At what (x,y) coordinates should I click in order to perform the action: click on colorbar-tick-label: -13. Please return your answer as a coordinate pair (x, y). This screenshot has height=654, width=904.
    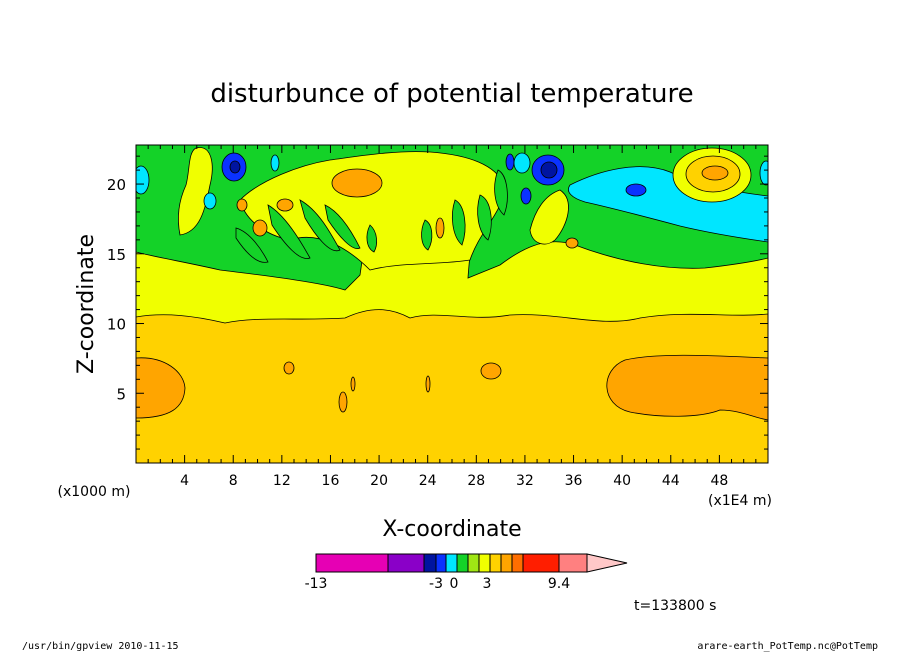
    Looking at the image, I should click on (316, 584).